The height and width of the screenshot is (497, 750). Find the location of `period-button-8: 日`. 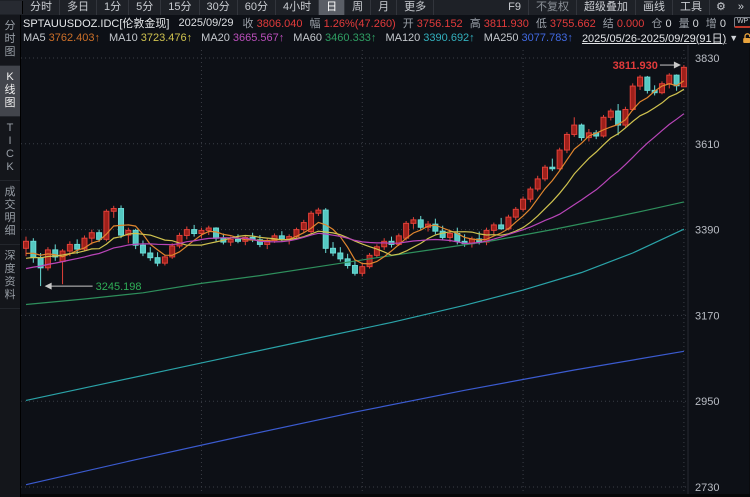

period-button-8: 日 is located at coordinates (332, 7).